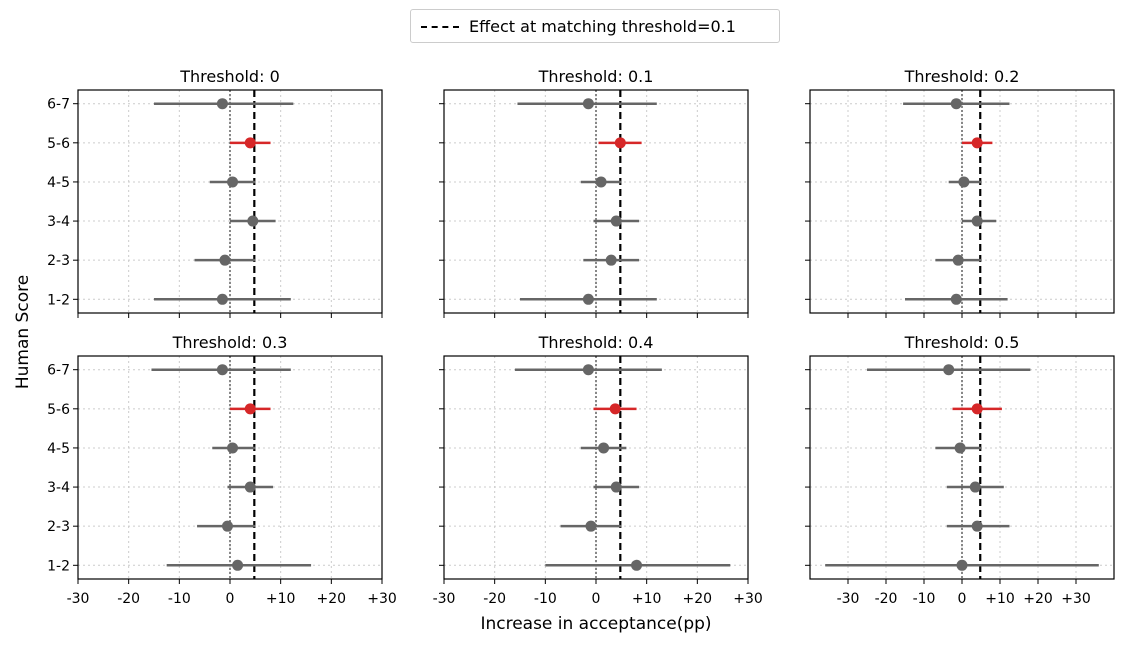 The width and height of the screenshot is (1128, 646). I want to click on panel-title: Threshold: 0.4, so click(596, 342).